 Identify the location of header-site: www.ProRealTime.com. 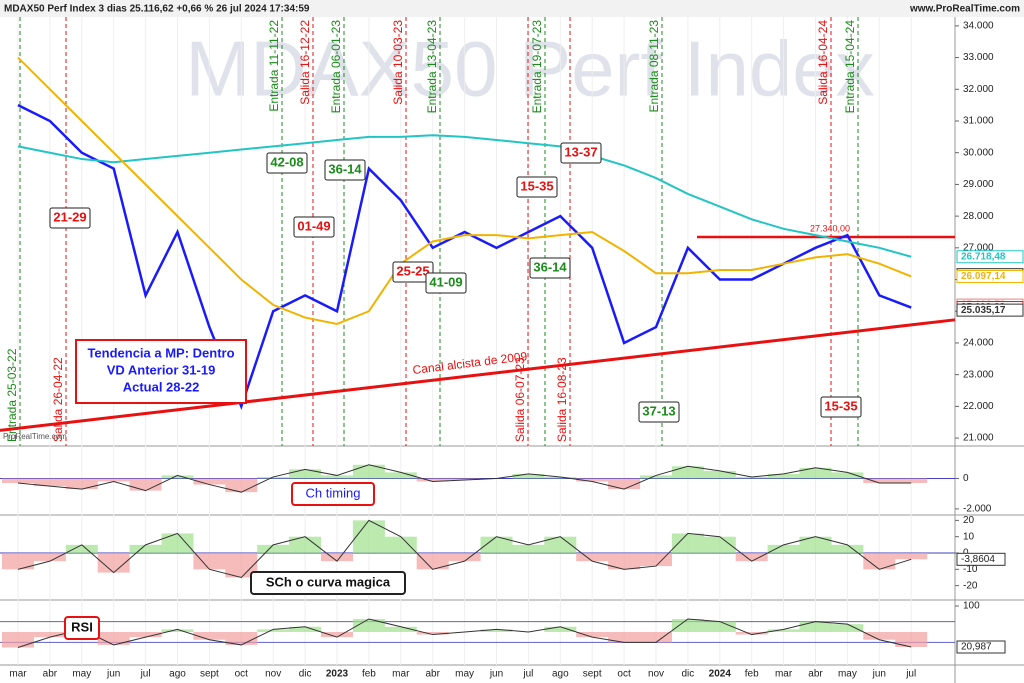
(964, 9).